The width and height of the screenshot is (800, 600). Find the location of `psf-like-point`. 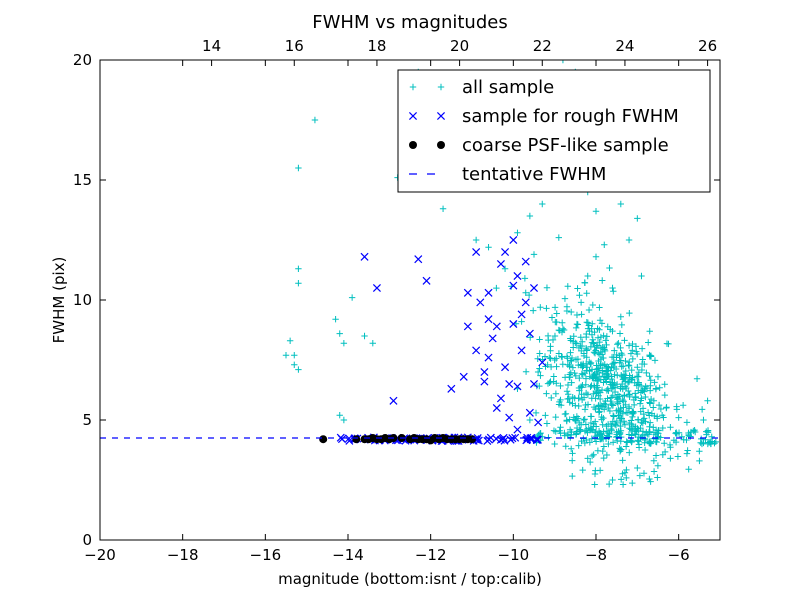

psf-like-point is located at coordinates (323, 439).